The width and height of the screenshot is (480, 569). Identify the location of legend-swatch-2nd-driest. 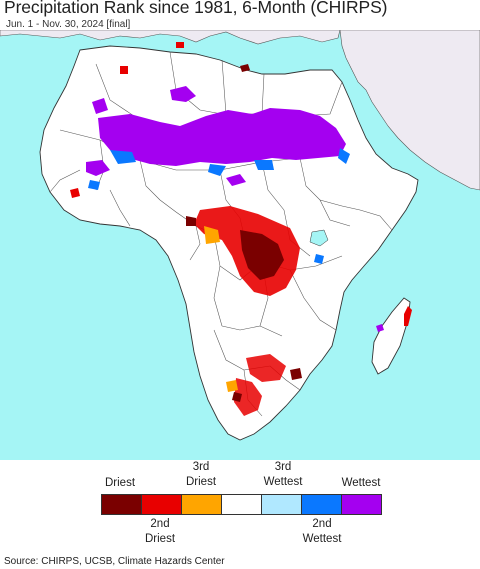
(162, 504).